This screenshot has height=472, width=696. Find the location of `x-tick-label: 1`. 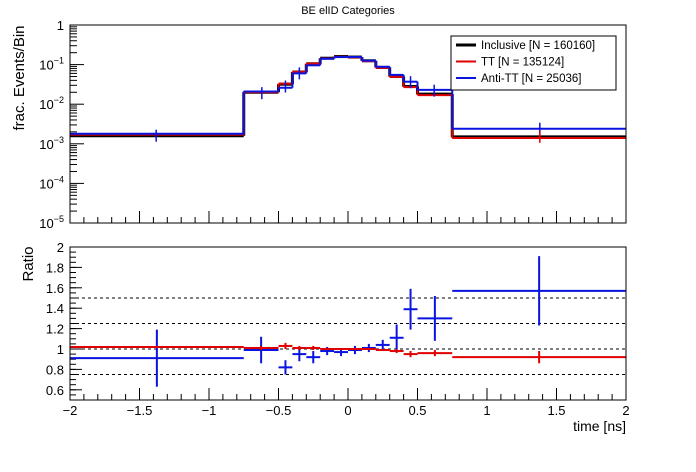

x-tick-label: 1 is located at coordinates (486, 410).